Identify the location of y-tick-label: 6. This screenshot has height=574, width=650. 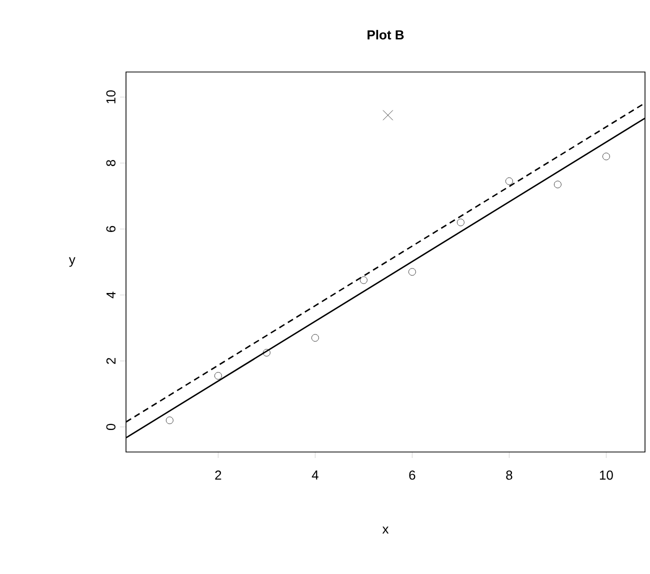
(111, 229).